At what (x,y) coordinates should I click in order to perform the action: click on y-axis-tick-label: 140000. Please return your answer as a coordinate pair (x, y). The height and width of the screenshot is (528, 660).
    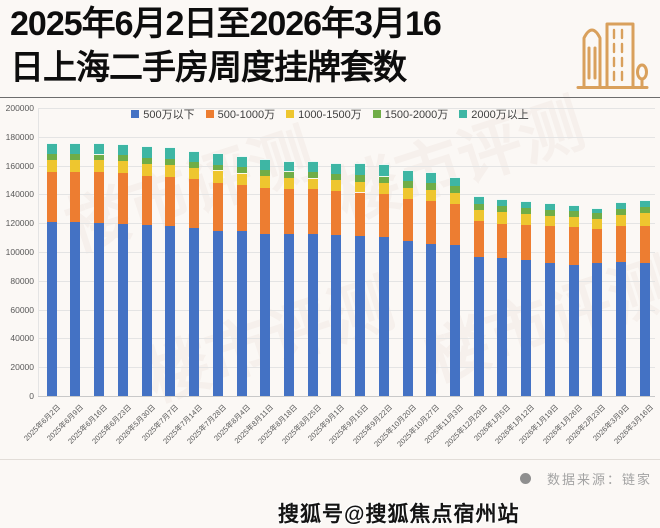
    Looking at the image, I should click on (19, 194).